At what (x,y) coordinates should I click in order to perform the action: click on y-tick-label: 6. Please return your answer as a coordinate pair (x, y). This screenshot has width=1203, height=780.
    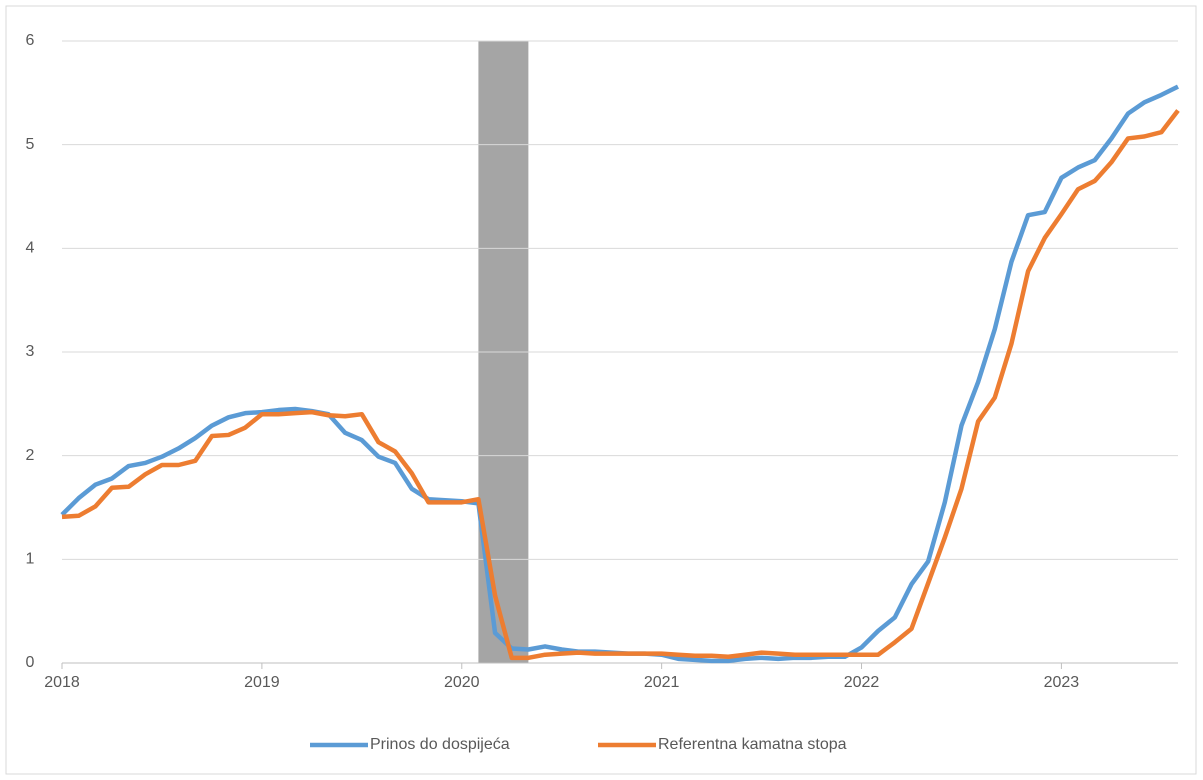
    Looking at the image, I should click on (30, 40).